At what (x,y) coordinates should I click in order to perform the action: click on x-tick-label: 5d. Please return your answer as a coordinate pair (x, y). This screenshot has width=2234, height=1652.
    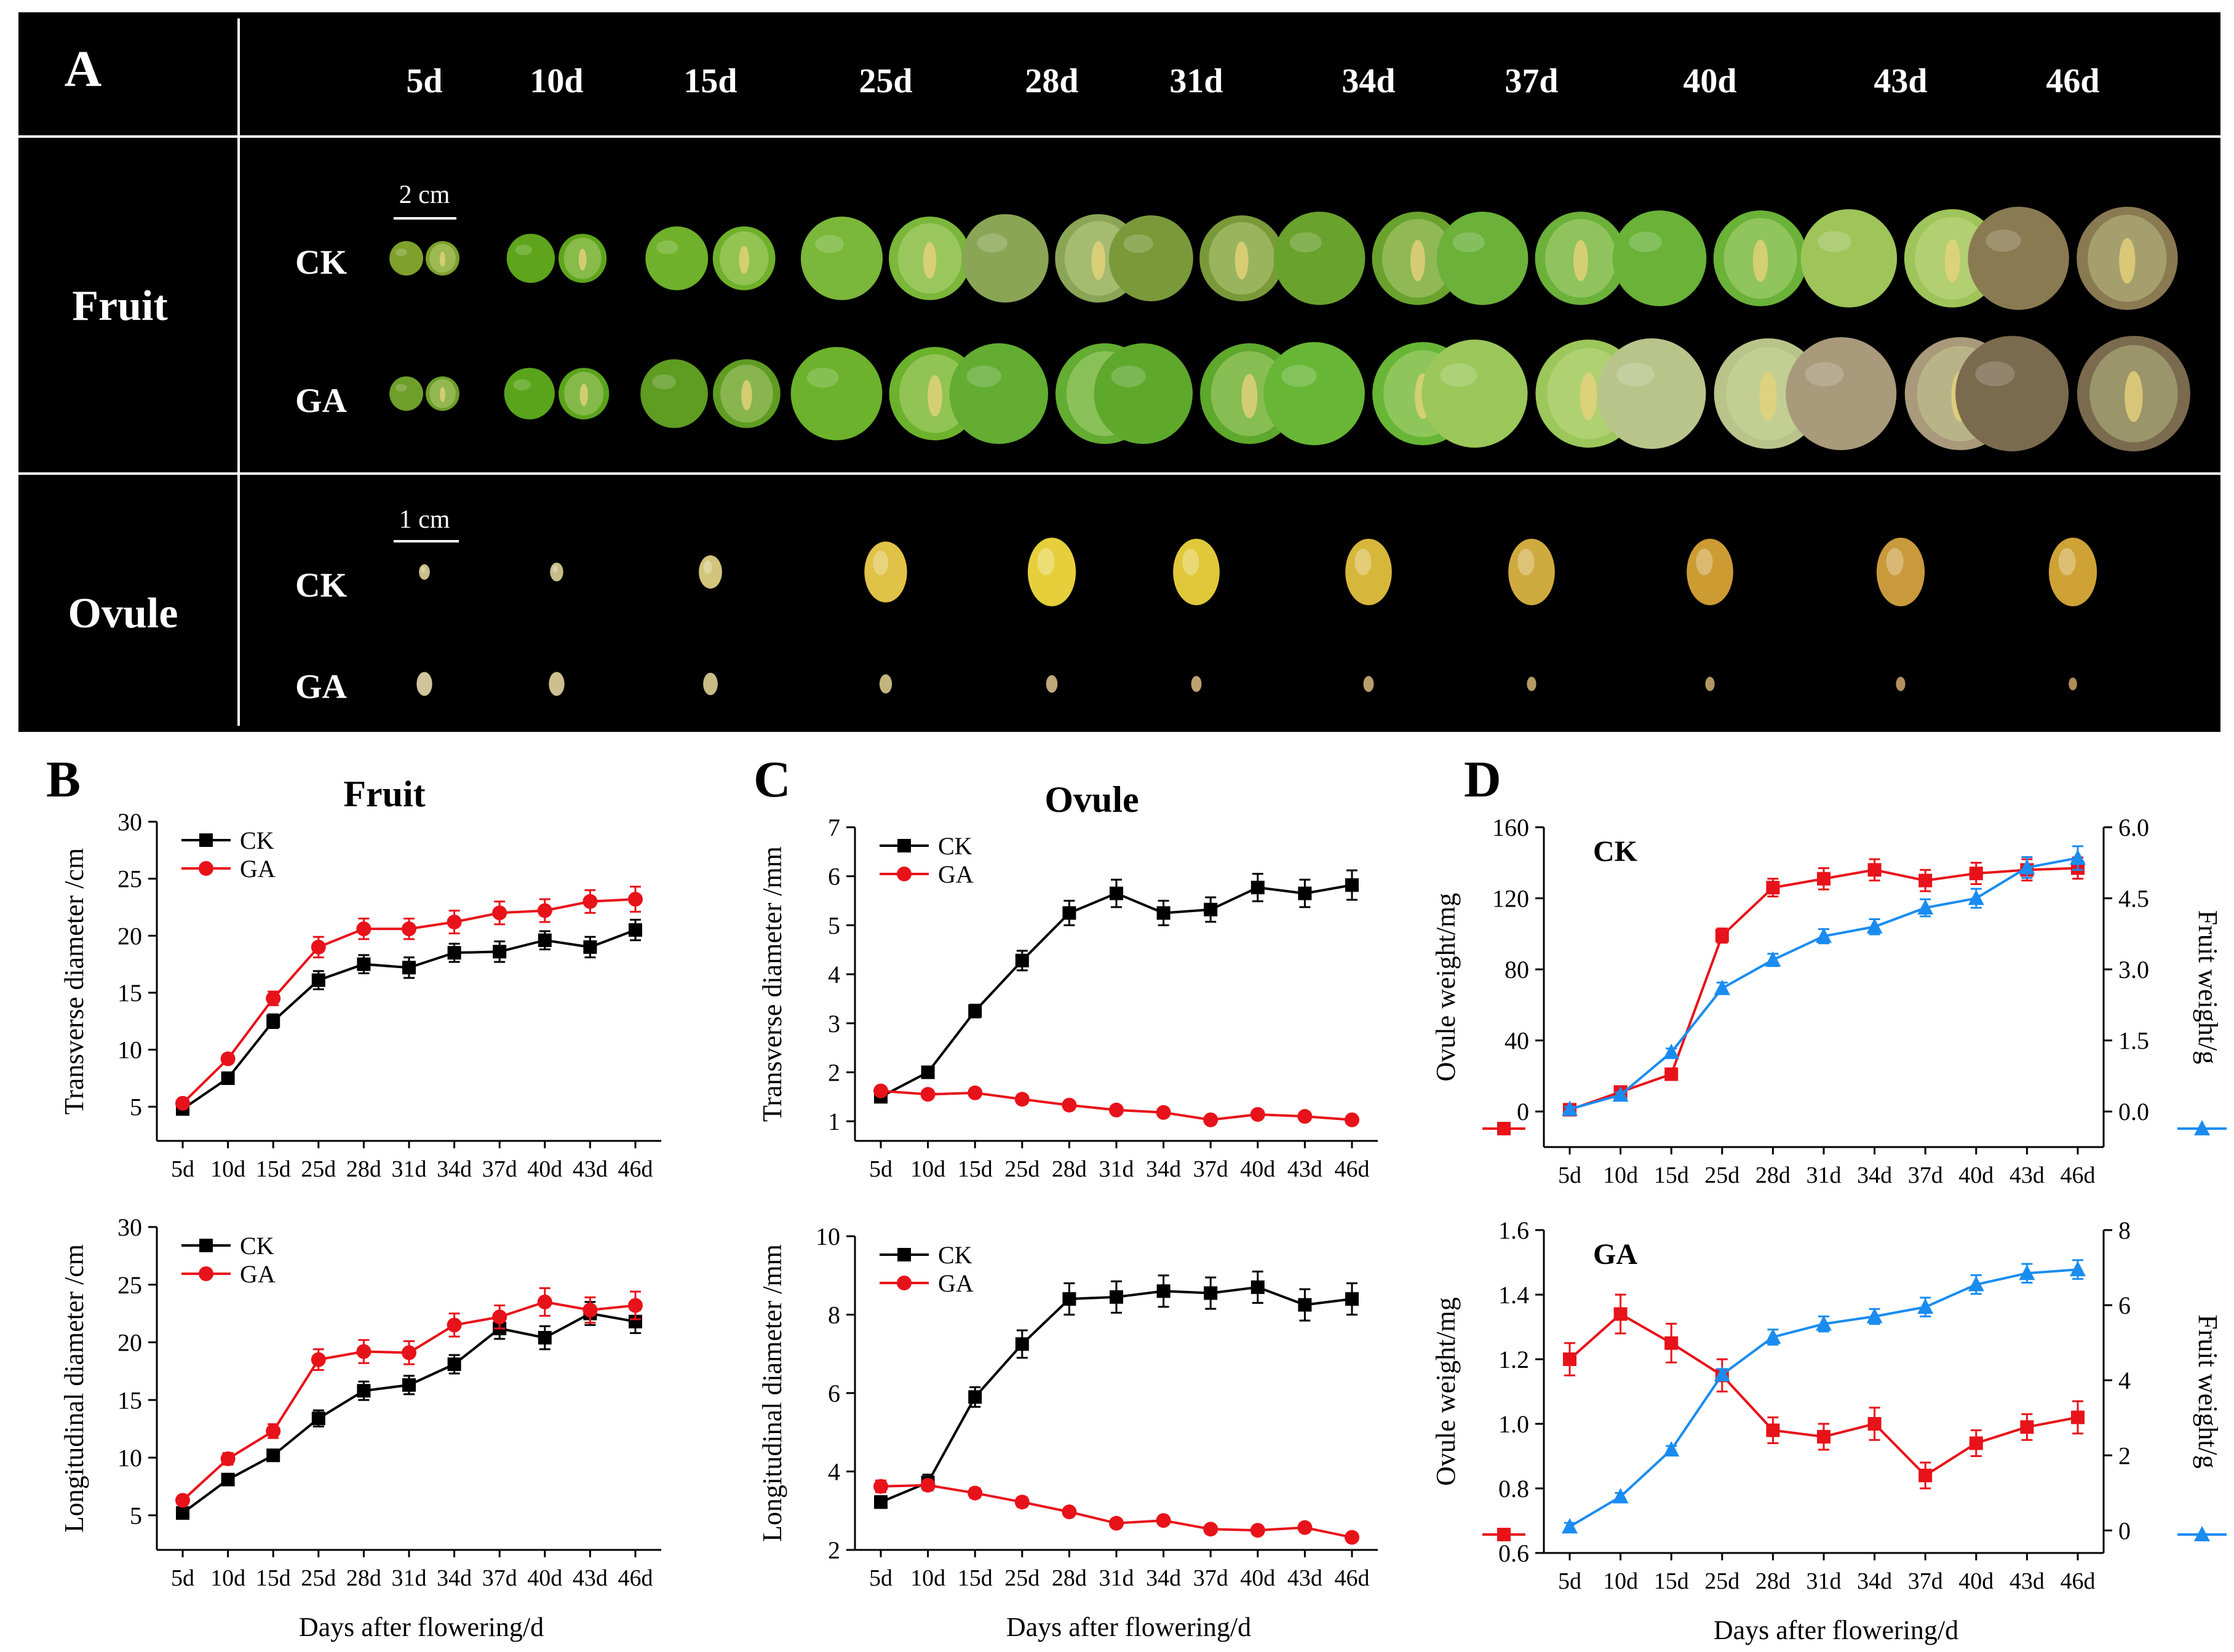
    Looking at the image, I should click on (880, 1578).